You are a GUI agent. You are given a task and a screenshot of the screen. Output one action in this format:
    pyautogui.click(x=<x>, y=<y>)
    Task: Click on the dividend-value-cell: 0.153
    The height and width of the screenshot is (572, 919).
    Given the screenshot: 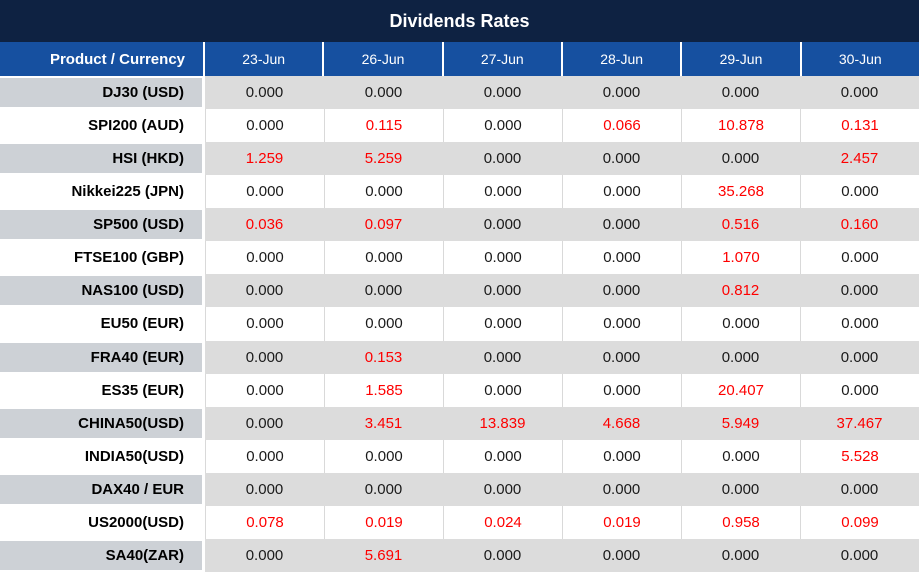 What is the action you would take?
    pyautogui.click(x=383, y=357)
    